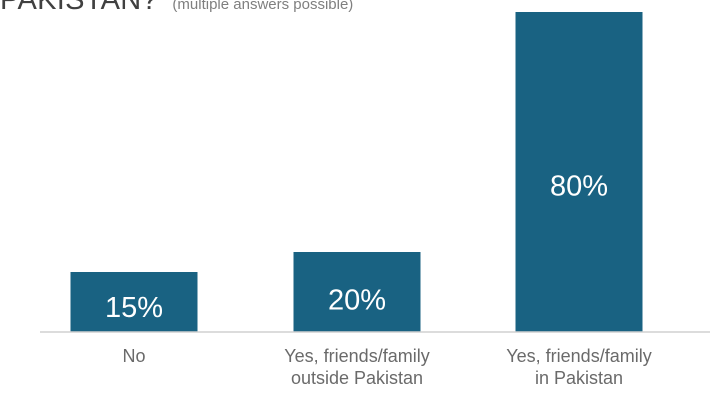  I want to click on category-label-3: Yes, friends/family in Pakistan, so click(578, 367).